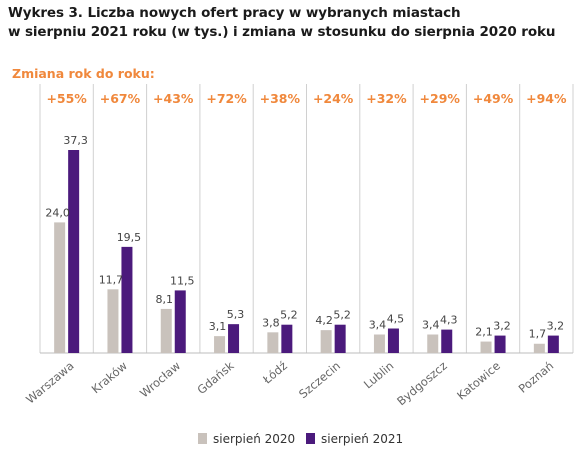  What do you see at coordinates (236, 314) in the screenshot?
I see `value-label-2021: 5,3` at bounding box center [236, 314].